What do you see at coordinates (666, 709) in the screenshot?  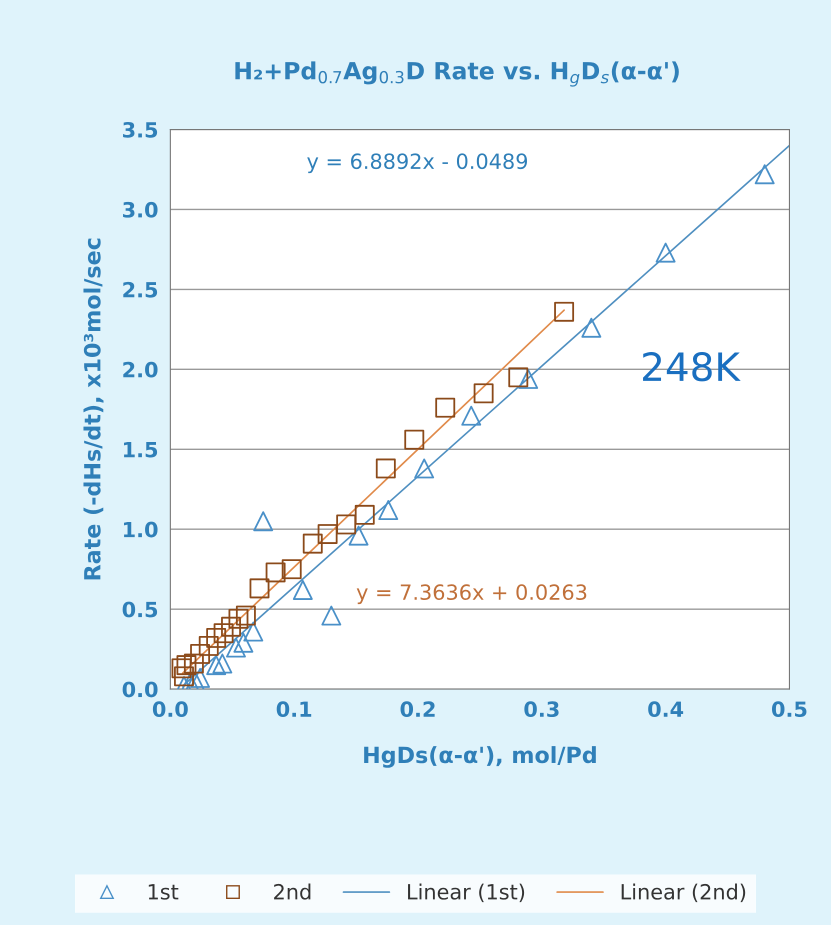 I see `x-tick-label: 0.4` at bounding box center [666, 709].